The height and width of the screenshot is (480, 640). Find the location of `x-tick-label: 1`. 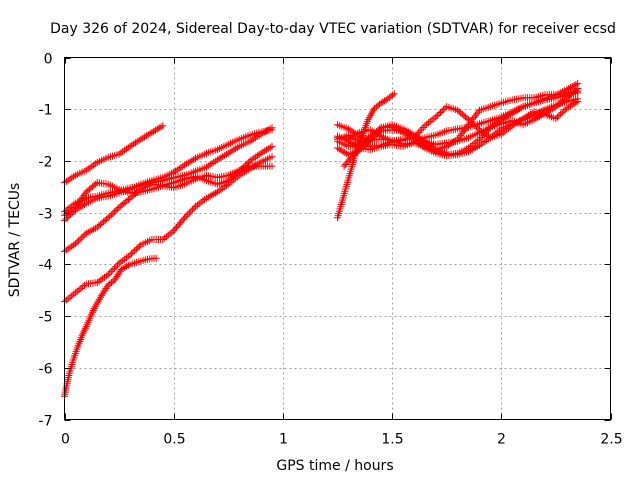

x-tick-label: 1 is located at coordinates (283, 440).